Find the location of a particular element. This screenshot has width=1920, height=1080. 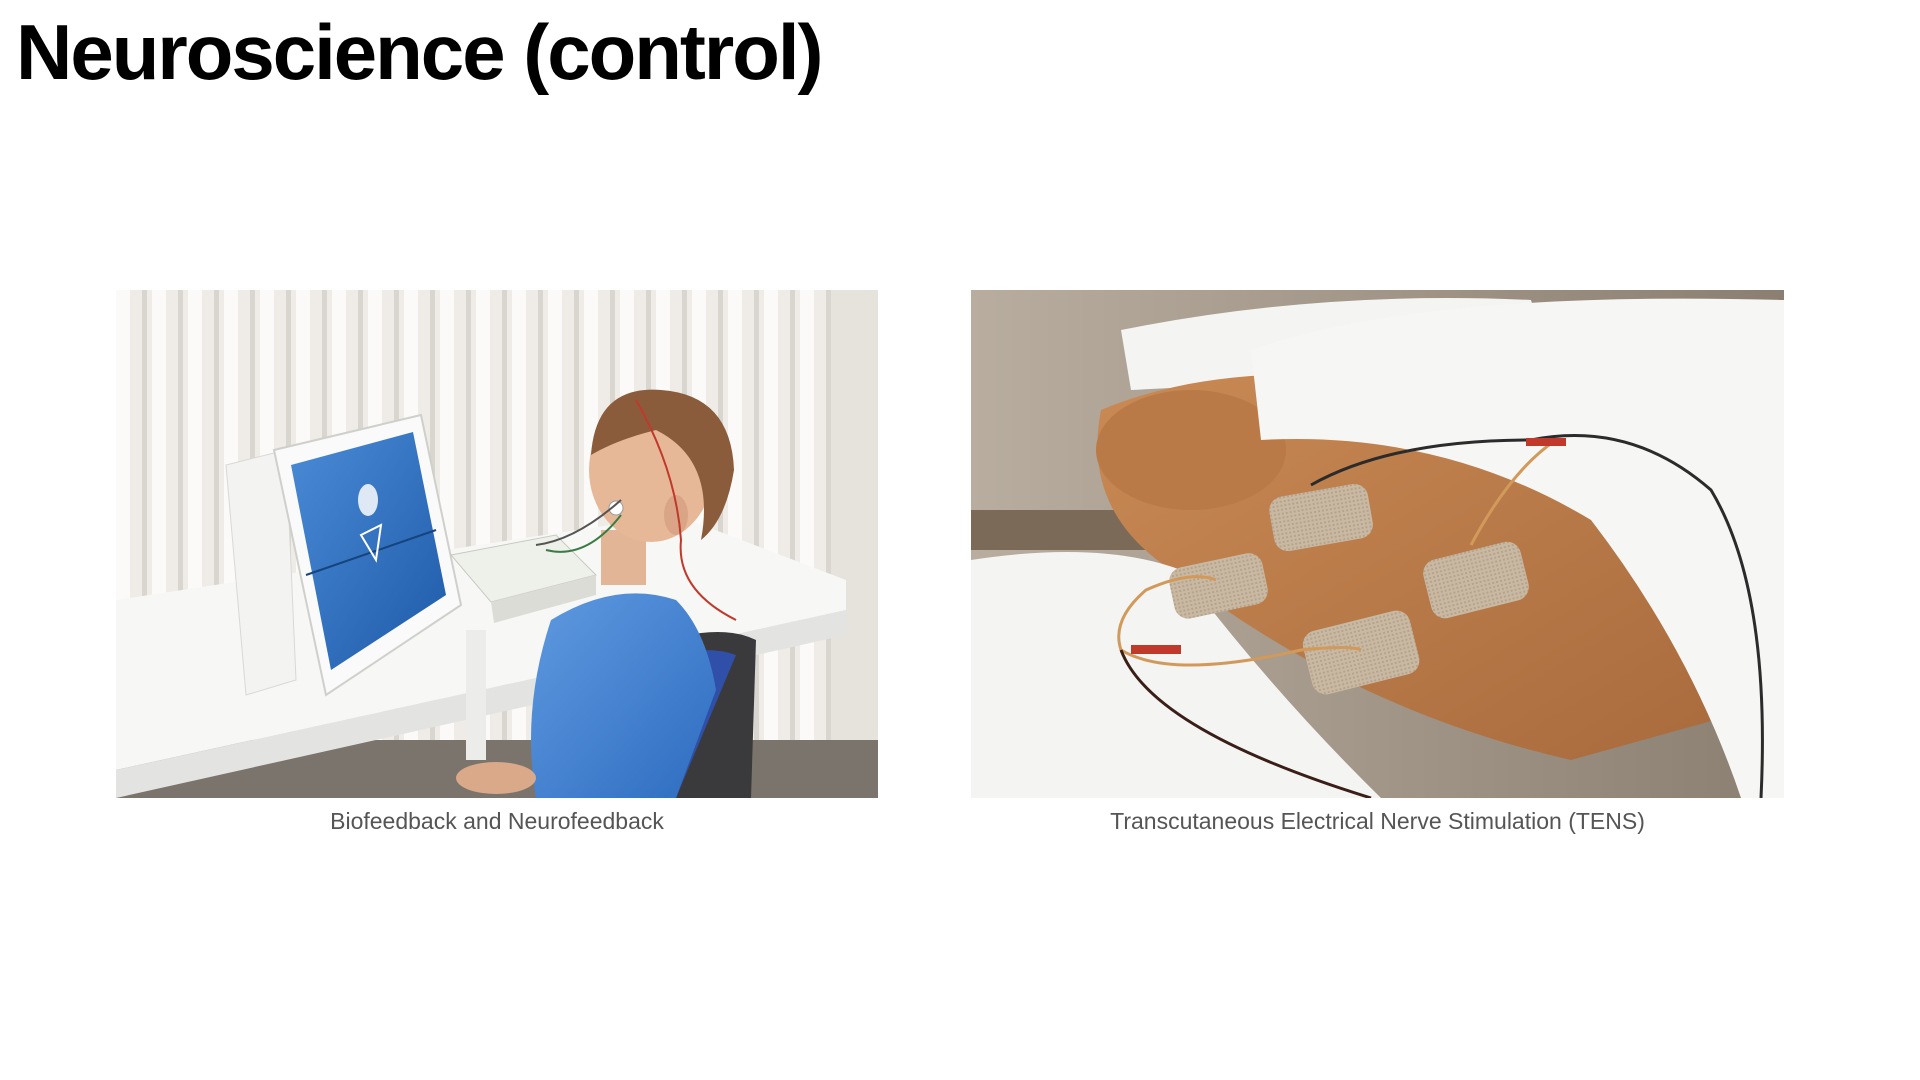

slide-title: Neuroscience (control) is located at coordinates (420, 52).